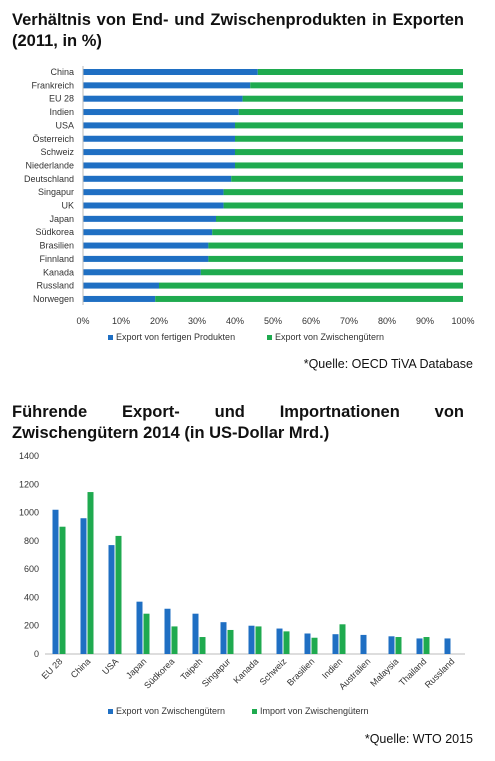 This screenshot has height=761, width=495. I want to click on x-tick-label: 70%, so click(349, 321).